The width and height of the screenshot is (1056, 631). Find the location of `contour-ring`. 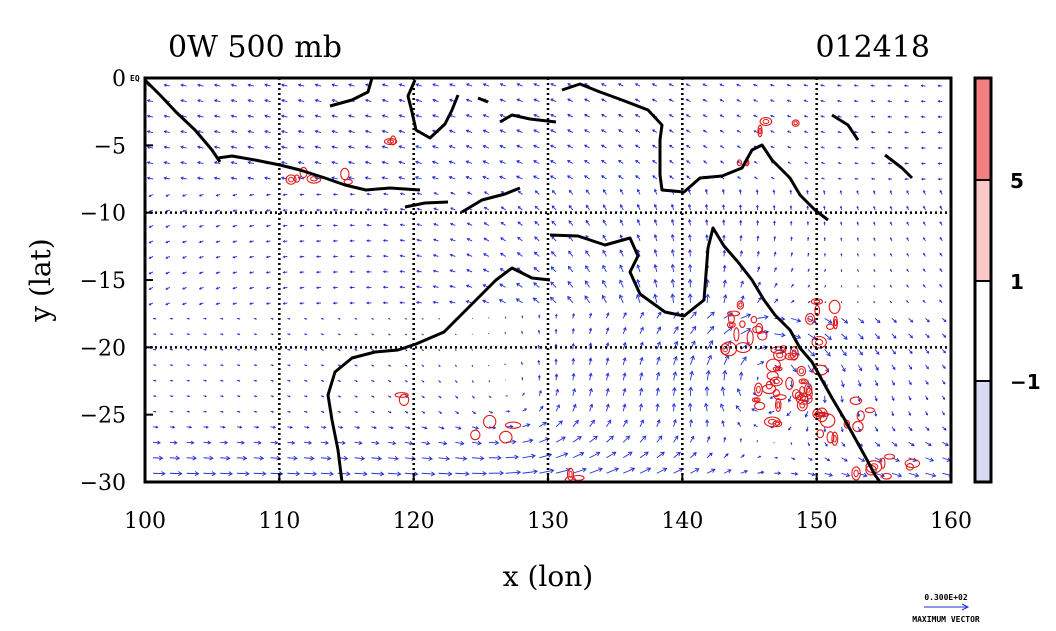

contour-ring is located at coordinates (506, 437).